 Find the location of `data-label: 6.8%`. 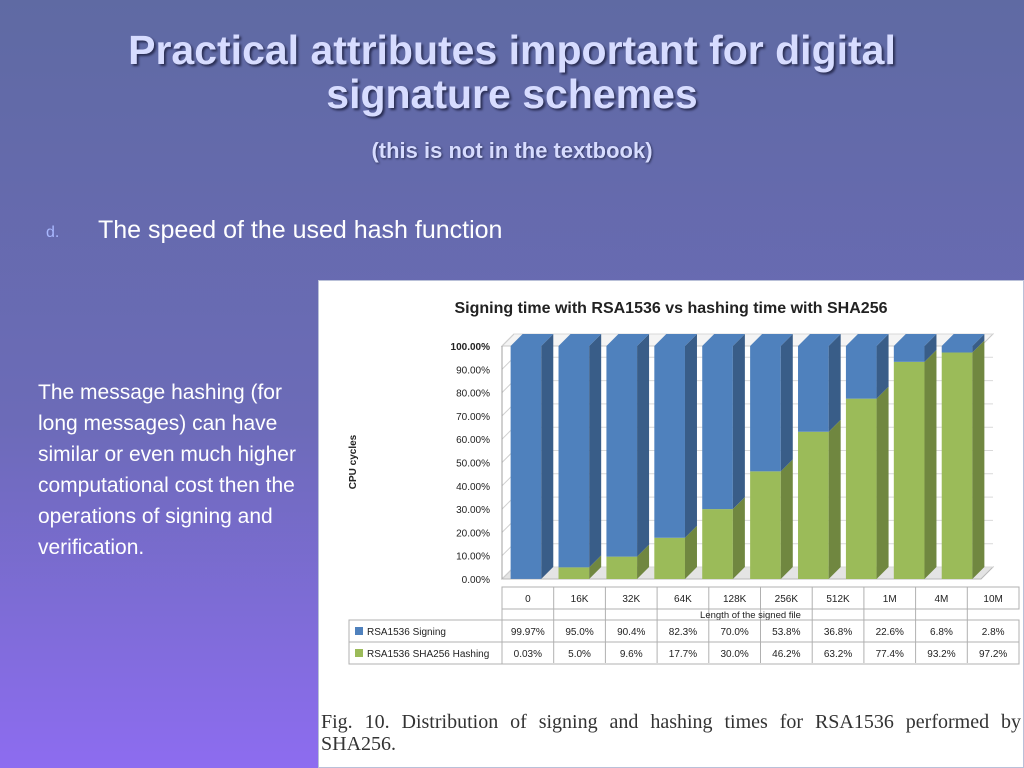

data-label: 6.8% is located at coordinates (941, 632).